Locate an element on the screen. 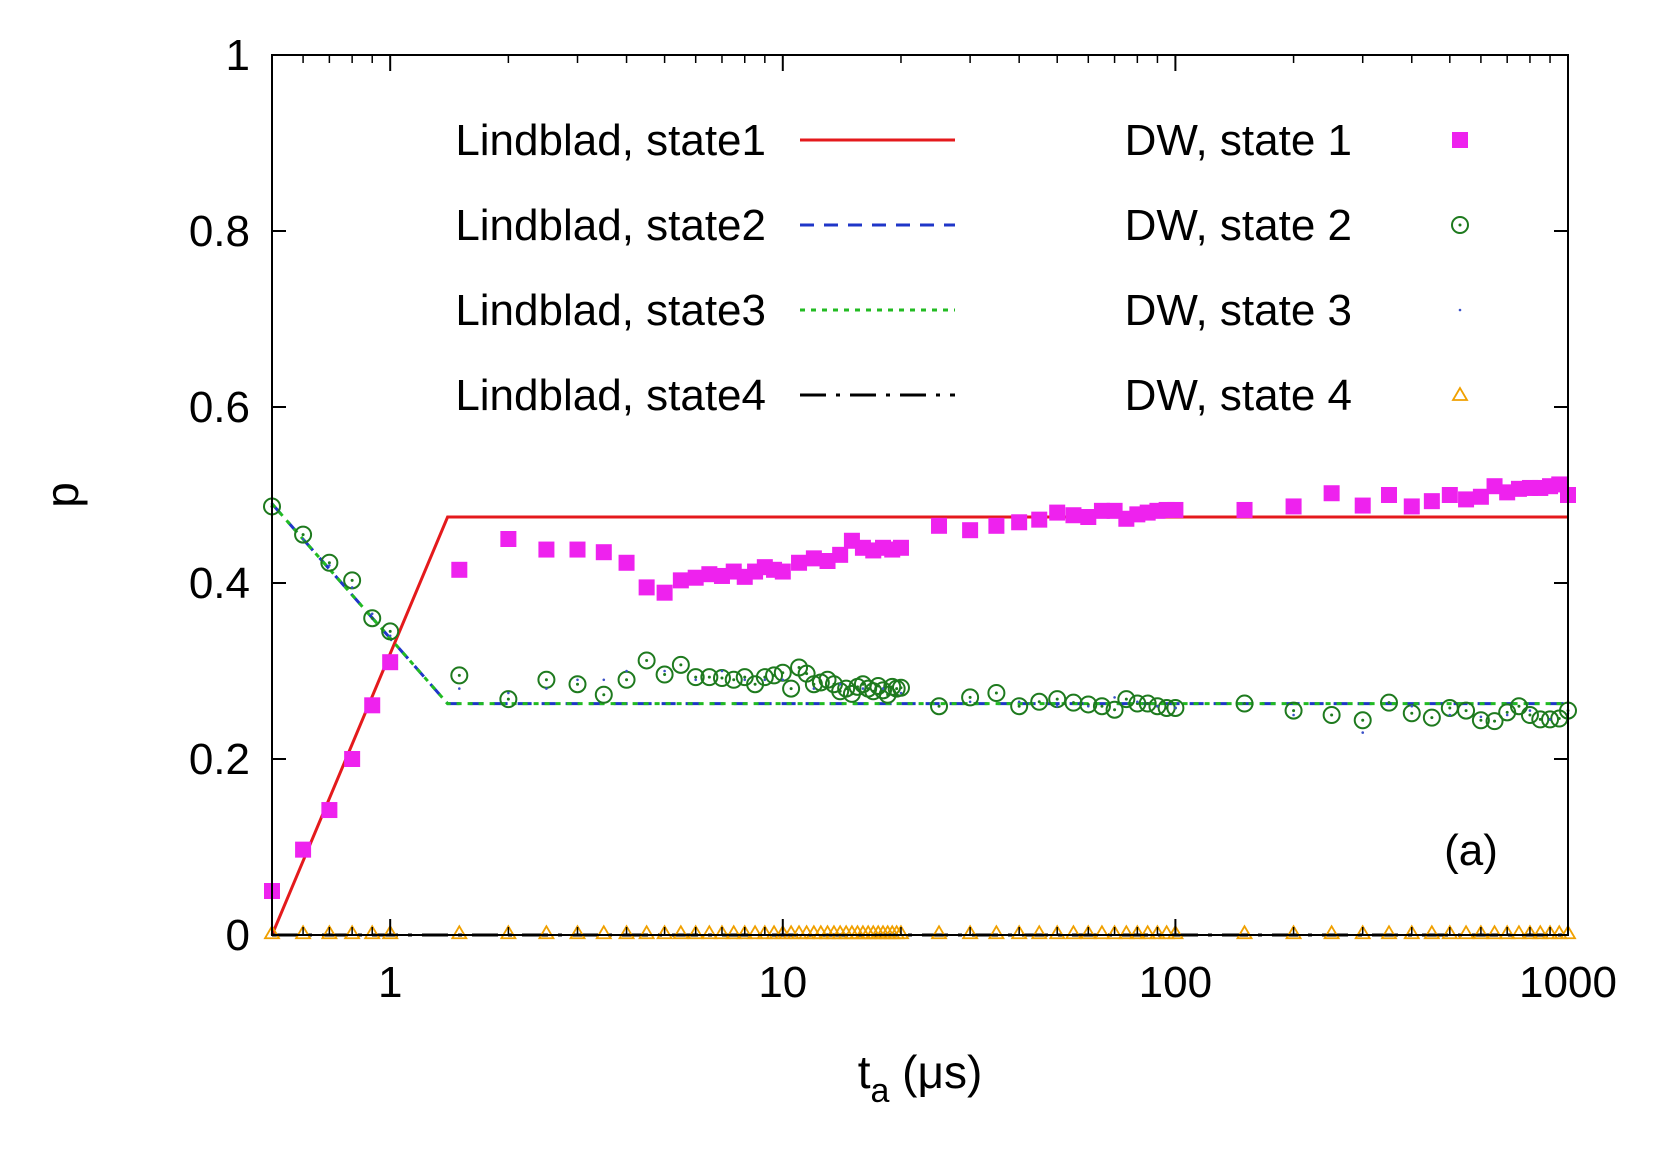 Image resolution: width=1661 pixels, height=1163 pixels. x-axis-label-main: t is located at coordinates (864, 1072).